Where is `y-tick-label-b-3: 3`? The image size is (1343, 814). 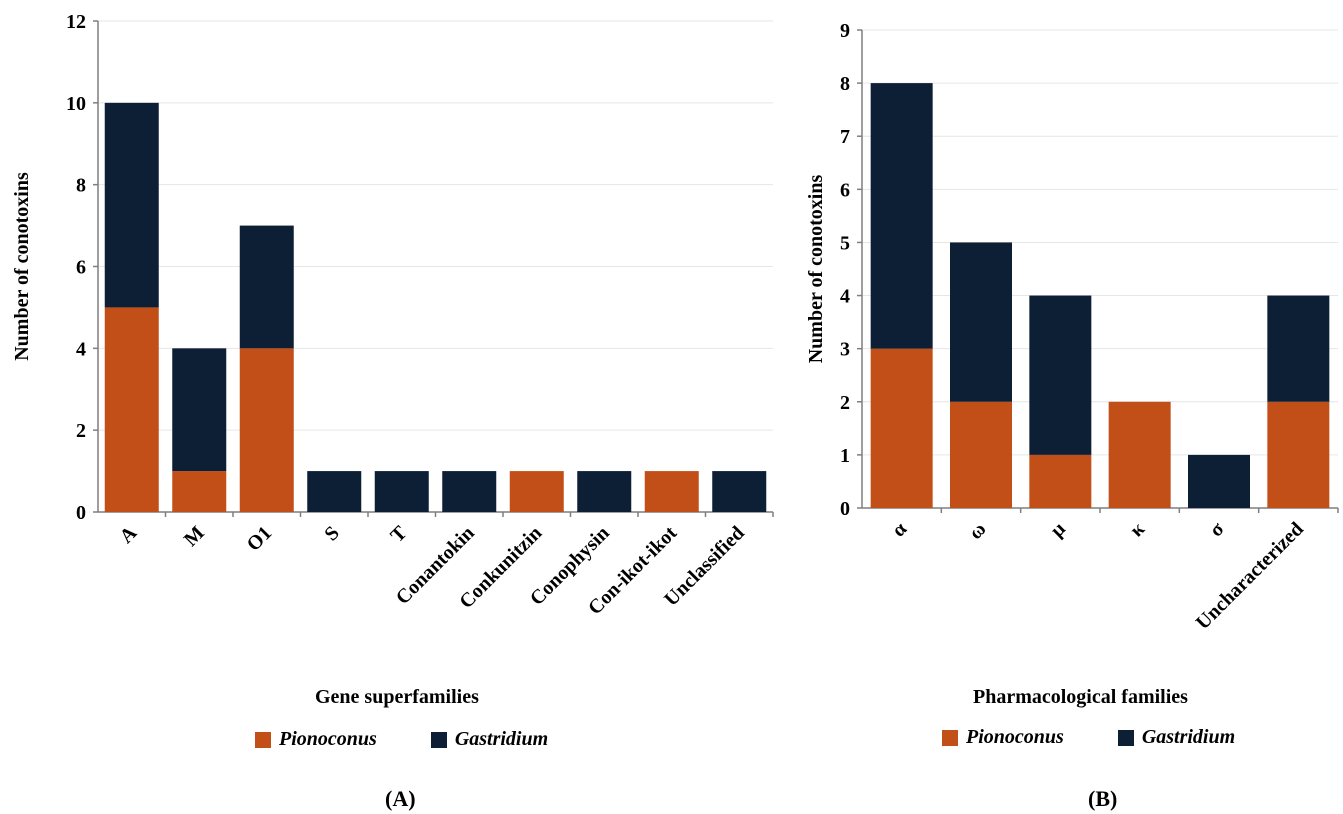 y-tick-label-b-3: 3 is located at coordinates (845, 350).